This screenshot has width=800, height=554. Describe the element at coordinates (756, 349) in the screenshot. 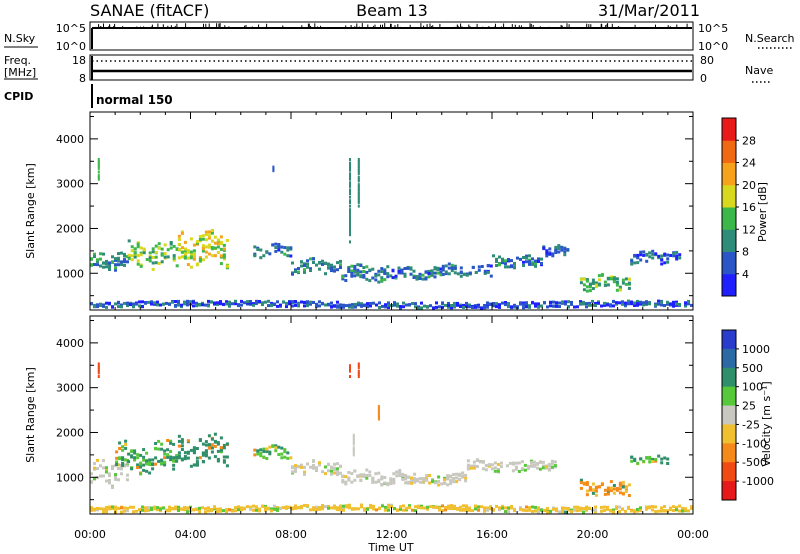

I see `velocity-colorbar-tick-label: 1000` at that location.